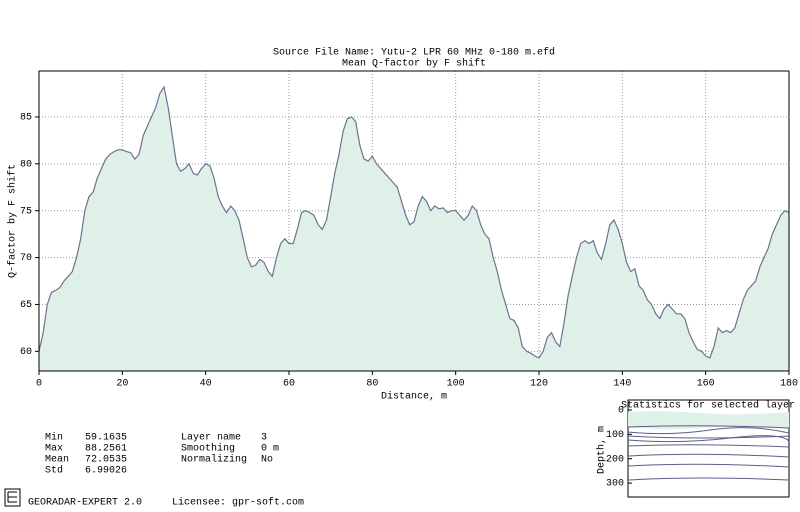  Describe the element at coordinates (106, 438) in the screenshot. I see `stat-value: 59.1635` at that location.